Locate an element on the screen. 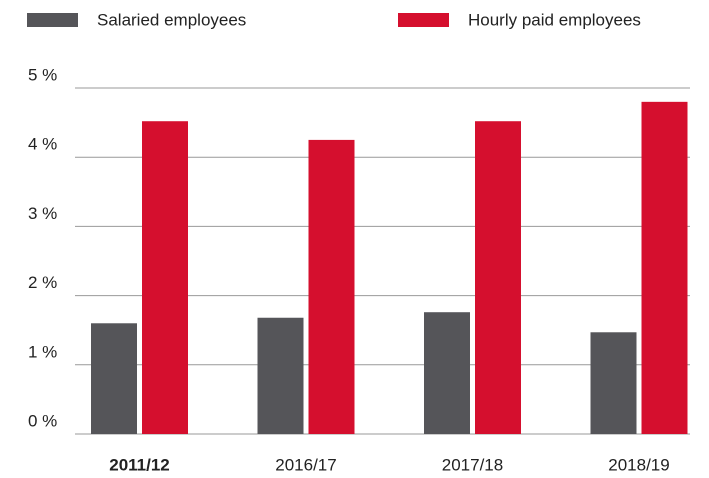 This screenshot has width=709, height=478. y-tick-label: 5 % is located at coordinates (42, 74).